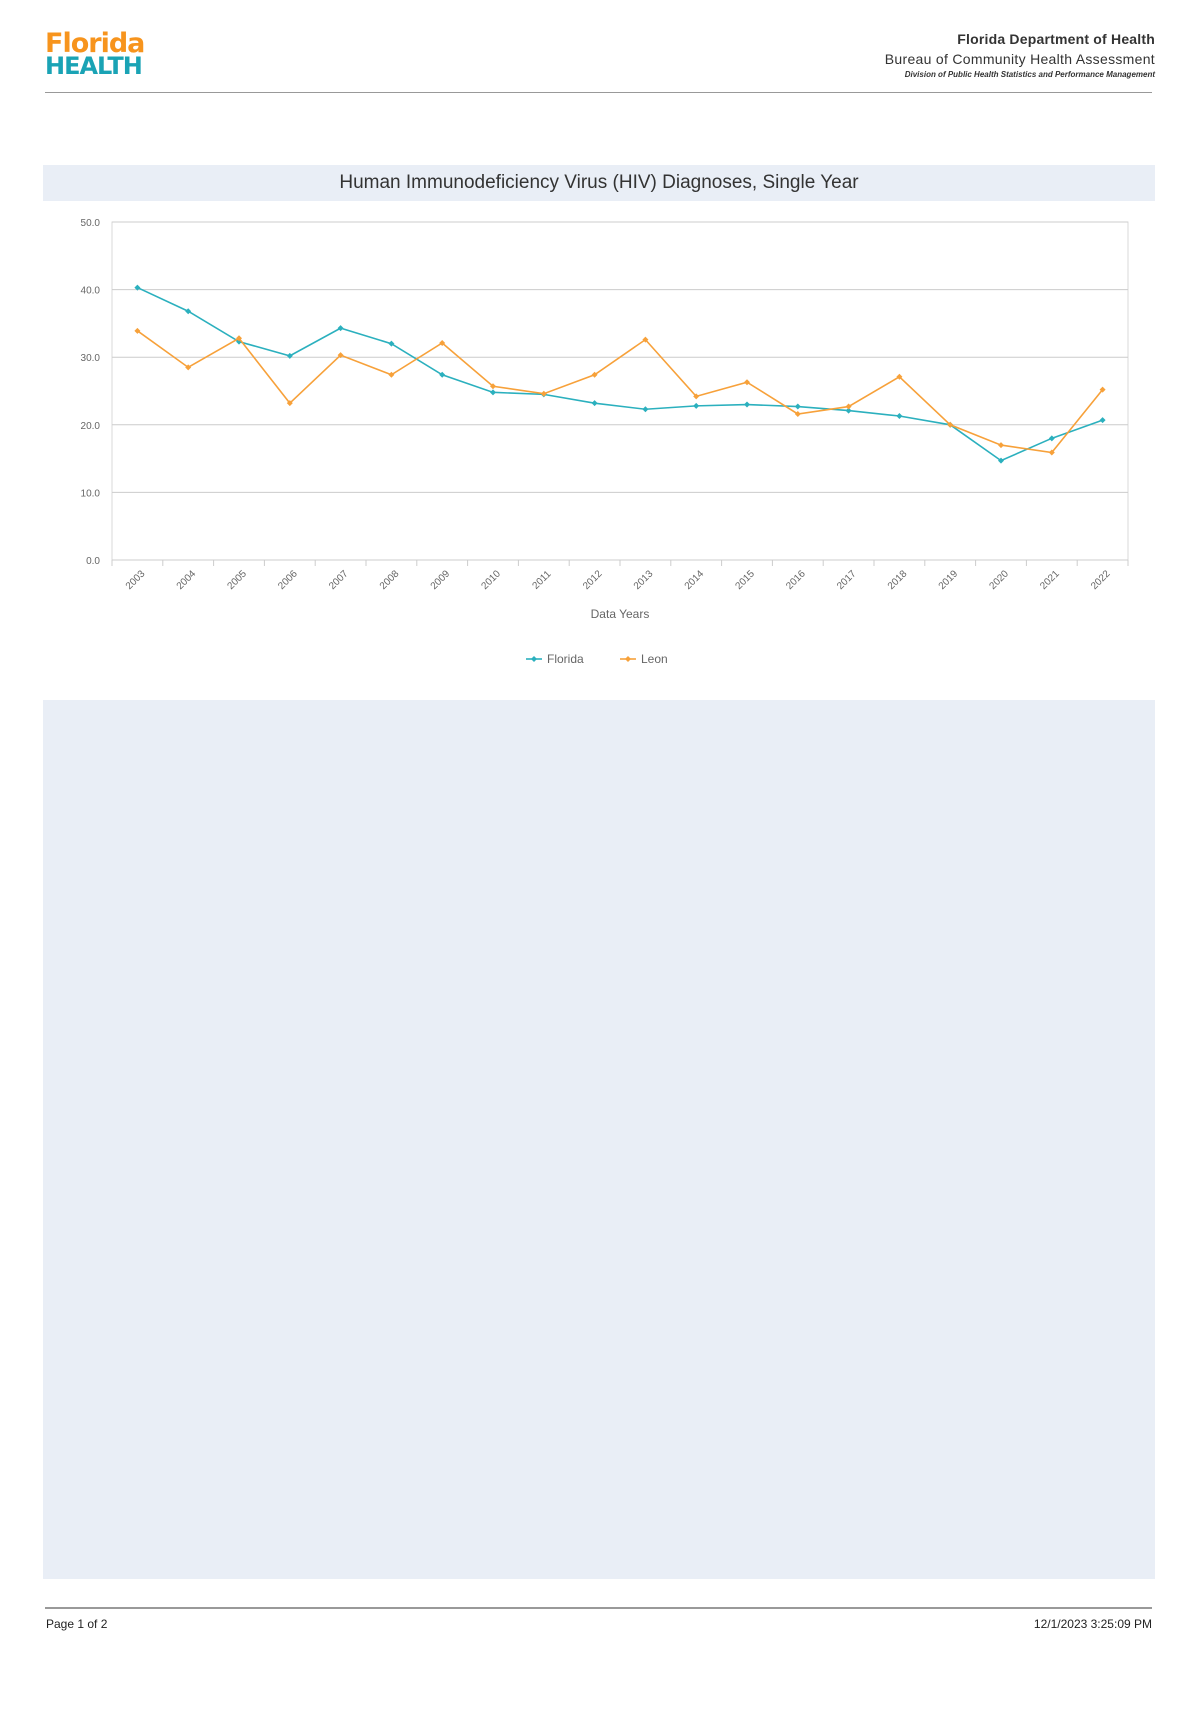 The width and height of the screenshot is (1200, 1714). What do you see at coordinates (654, 659) in the screenshot?
I see `svg-text: Leon` at bounding box center [654, 659].